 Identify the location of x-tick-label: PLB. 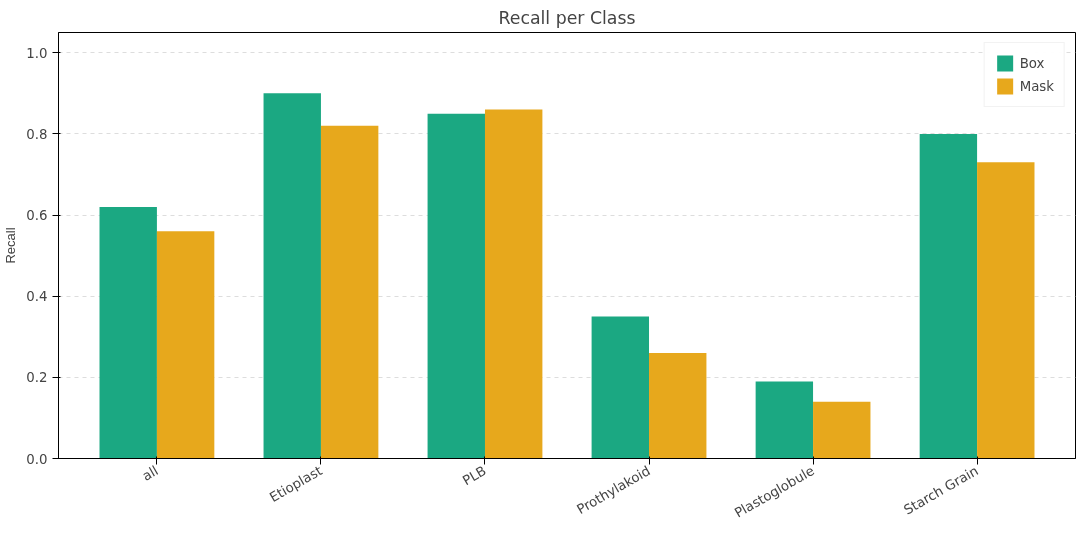
(474, 476).